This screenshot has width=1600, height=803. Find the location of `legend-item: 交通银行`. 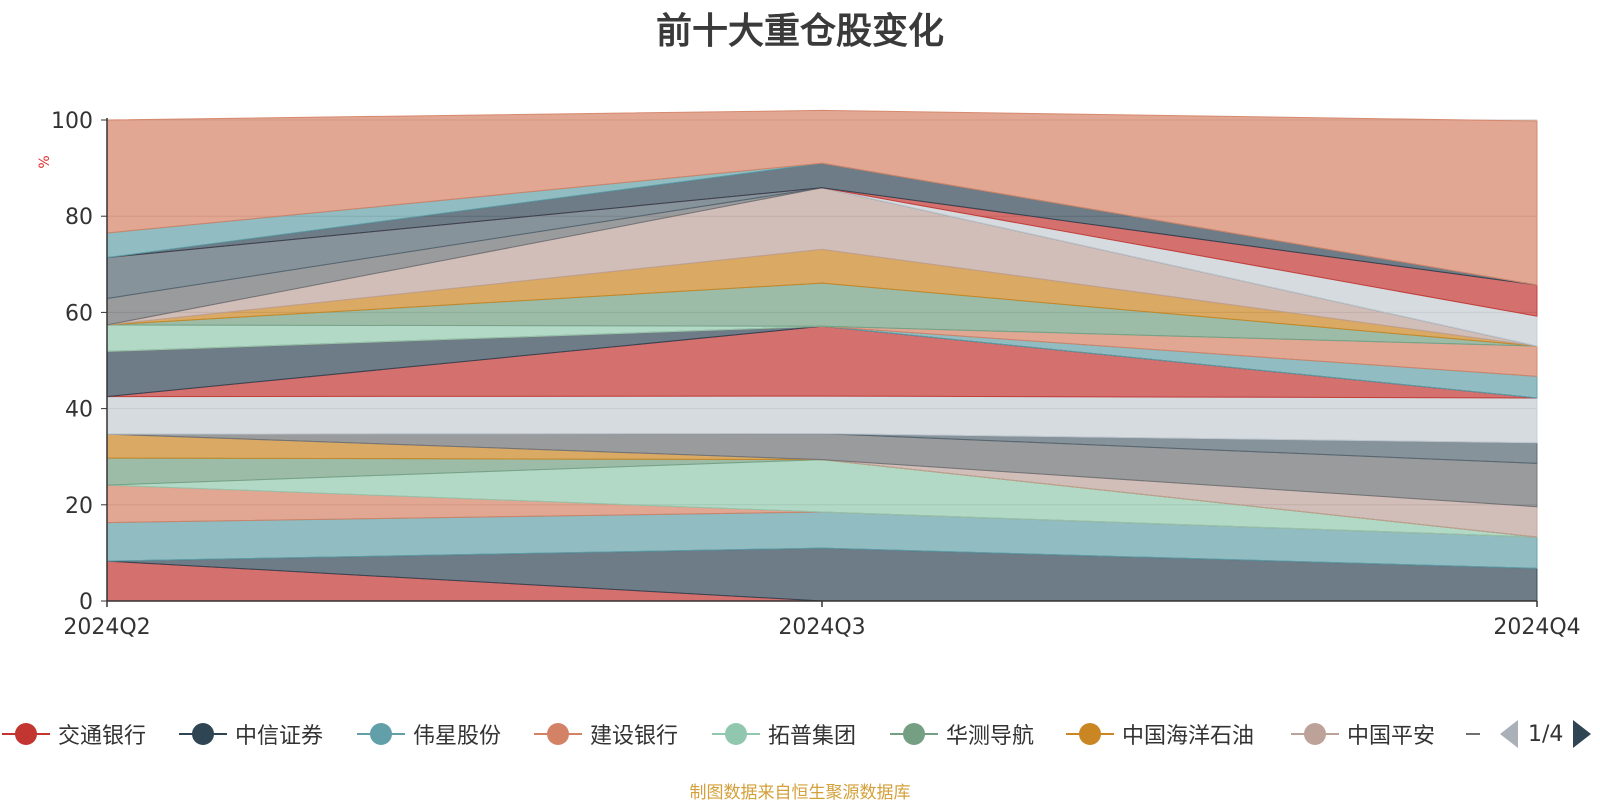

legend-item: 交通银行 is located at coordinates (73, 734).